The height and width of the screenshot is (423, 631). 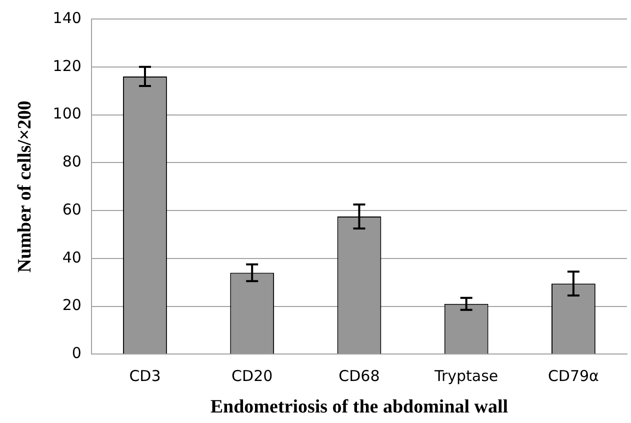 I want to click on y-tick-label: 140, so click(x=67, y=17).